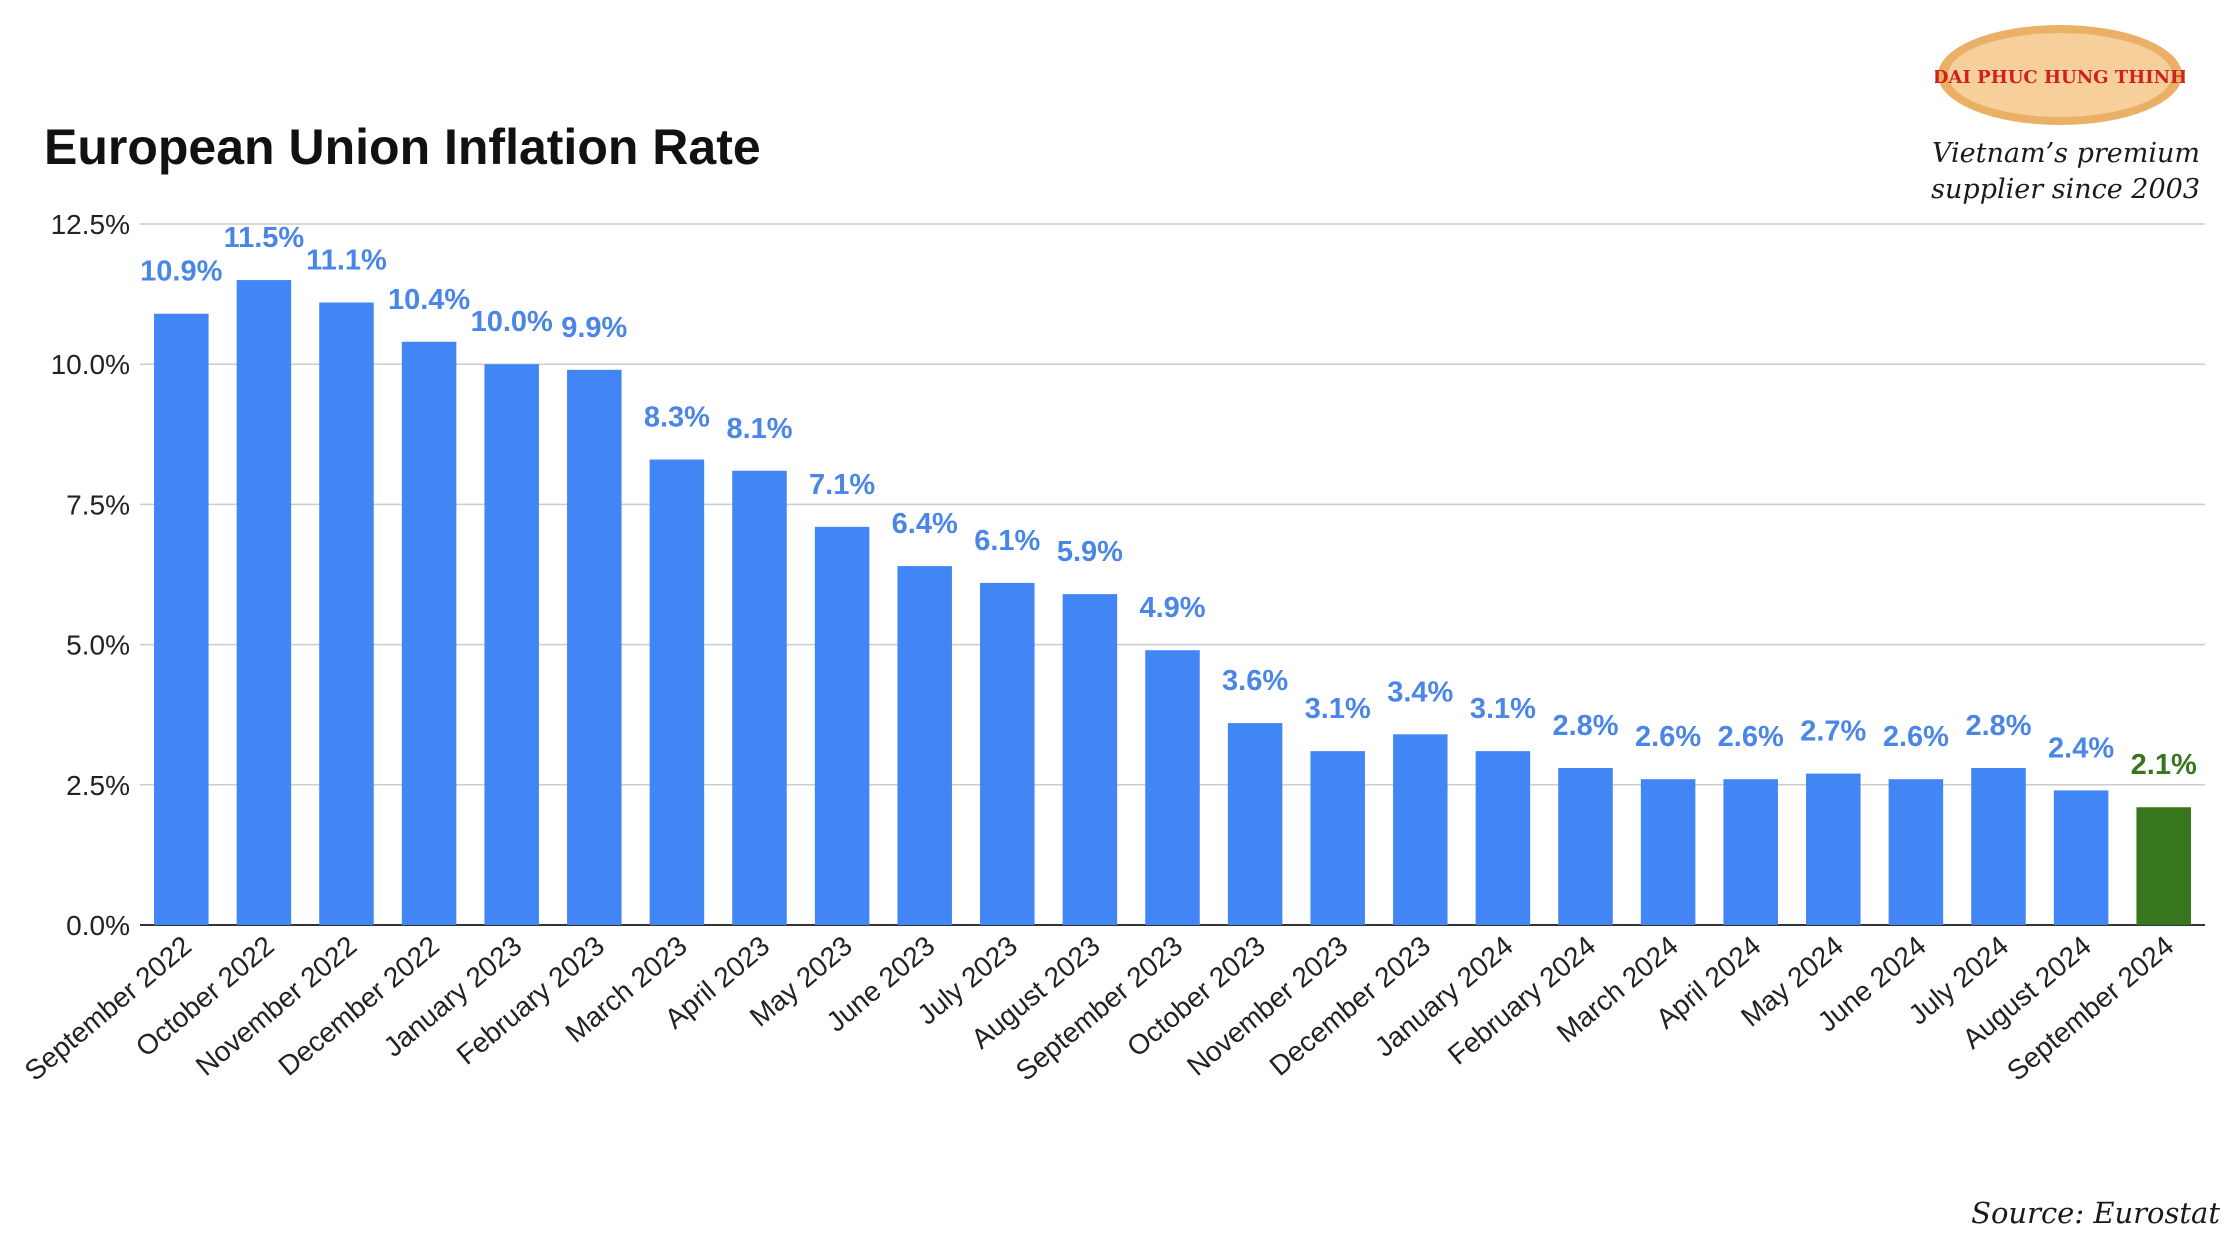  Describe the element at coordinates (1668, 737) in the screenshot. I see `data-label-18: 2.6%` at that location.